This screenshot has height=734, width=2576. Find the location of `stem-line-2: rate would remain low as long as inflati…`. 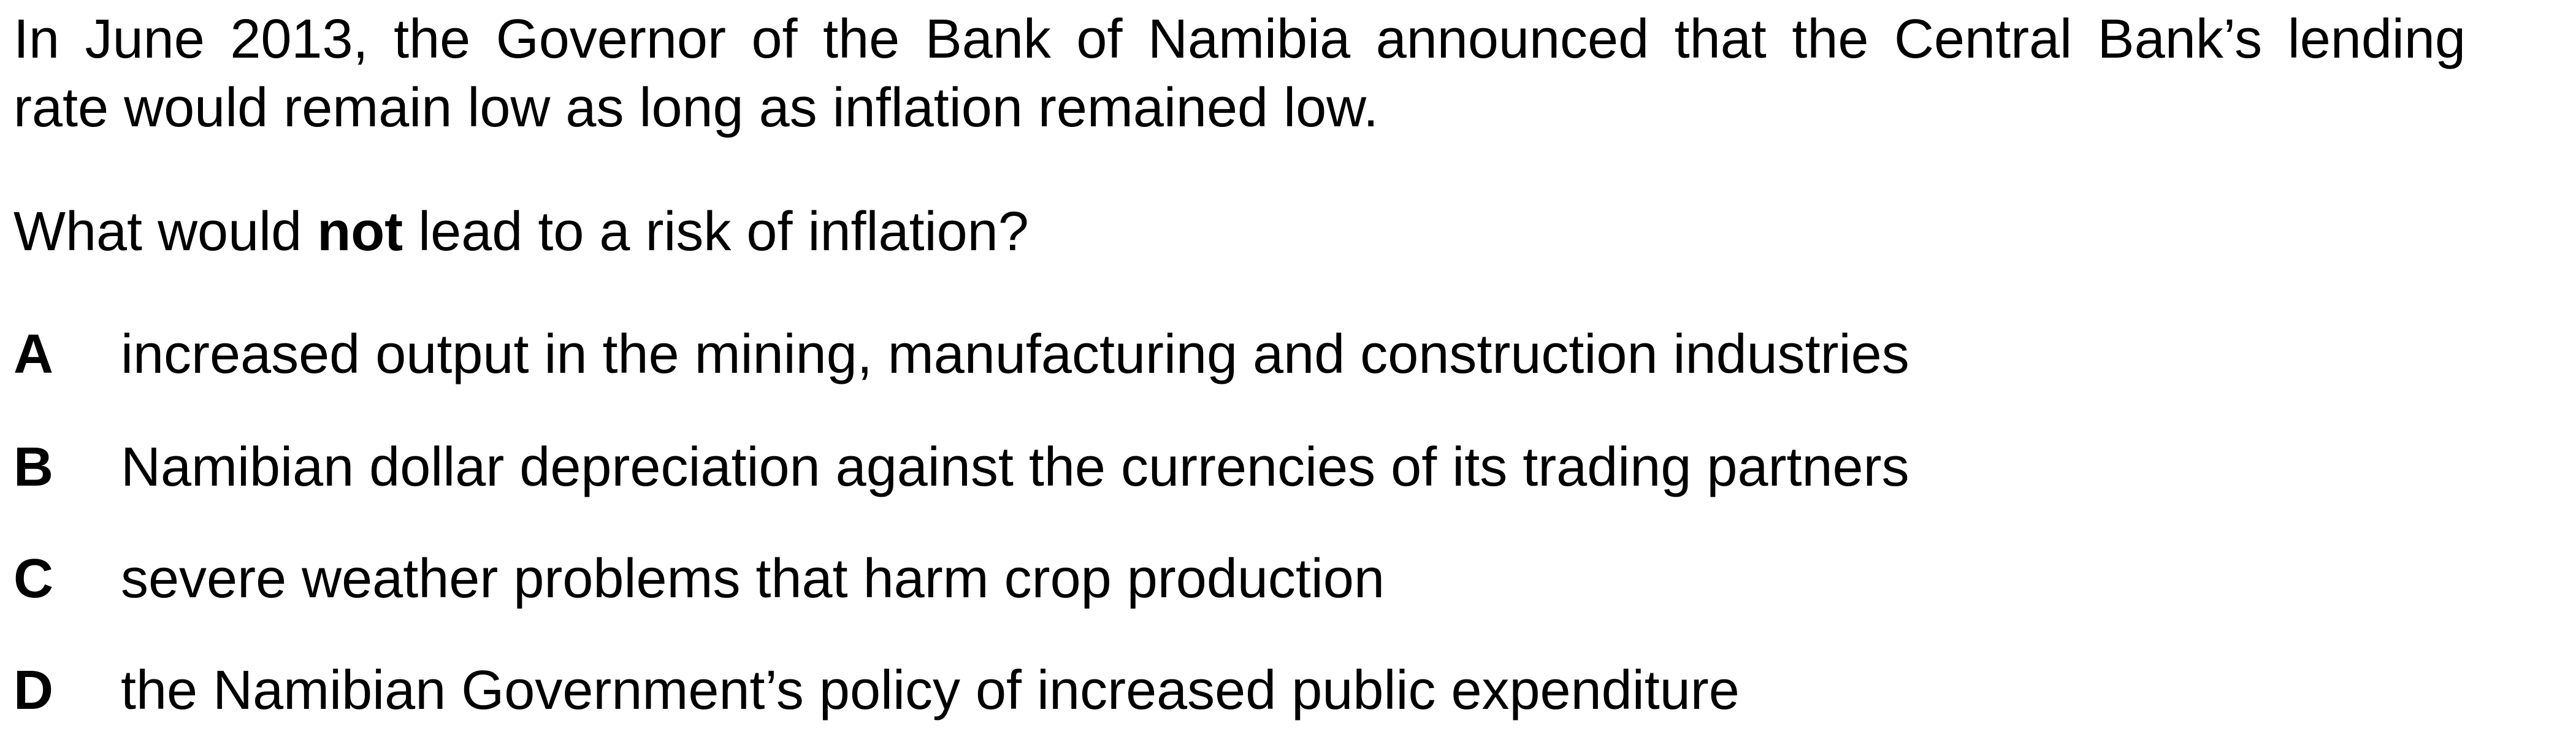

stem-line-2: rate would remain low as long as inflati… is located at coordinates (696, 108).